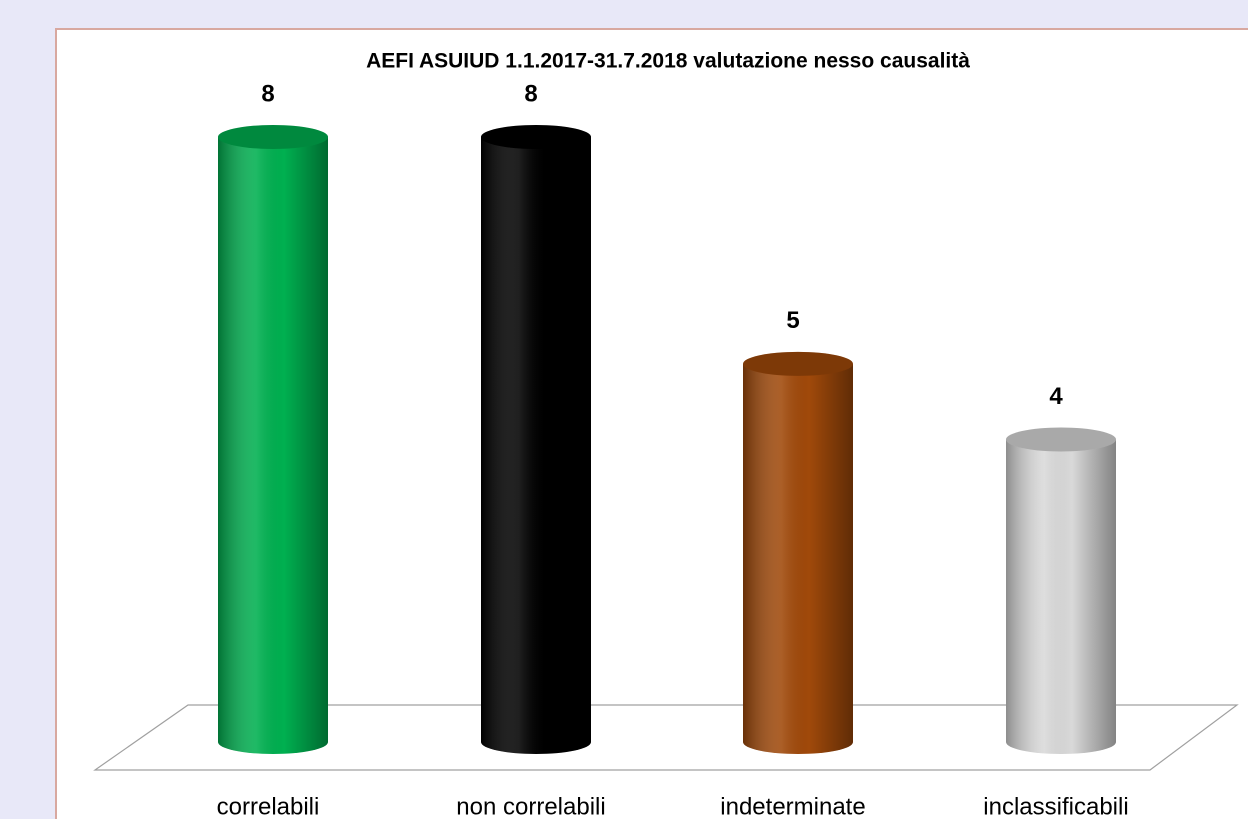 The width and height of the screenshot is (1248, 819). I want to click on floor, so click(666, 737).